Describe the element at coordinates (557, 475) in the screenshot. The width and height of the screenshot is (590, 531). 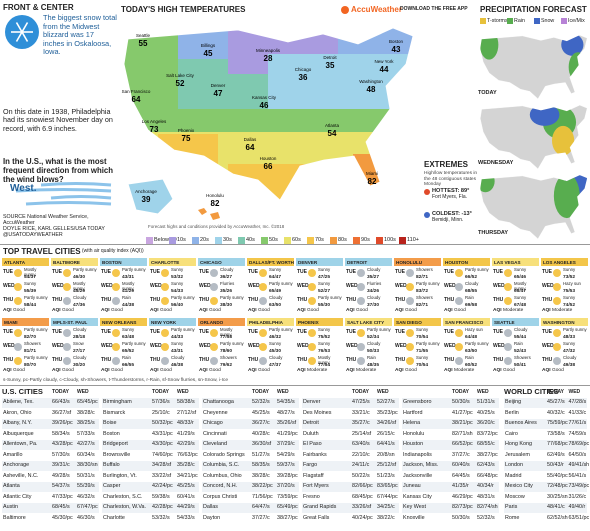
I see `today-cell: 55/40/pc` at that location.